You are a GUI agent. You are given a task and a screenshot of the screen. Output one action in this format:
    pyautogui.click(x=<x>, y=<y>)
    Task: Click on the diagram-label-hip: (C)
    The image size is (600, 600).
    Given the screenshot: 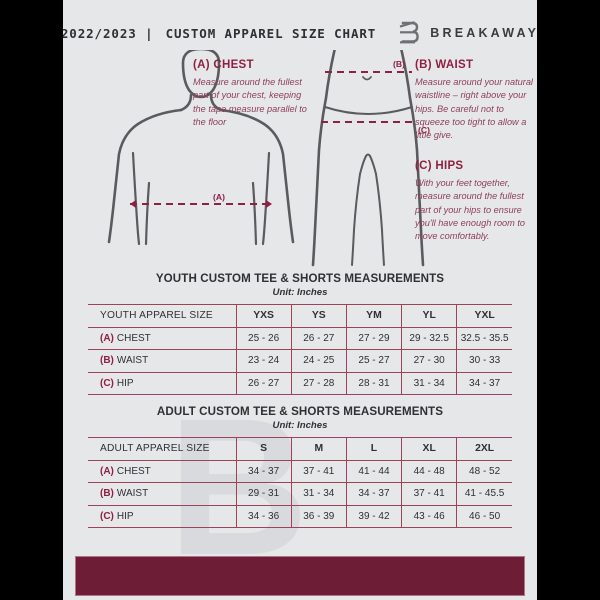 What is the action you would take?
    pyautogui.click(x=424, y=130)
    